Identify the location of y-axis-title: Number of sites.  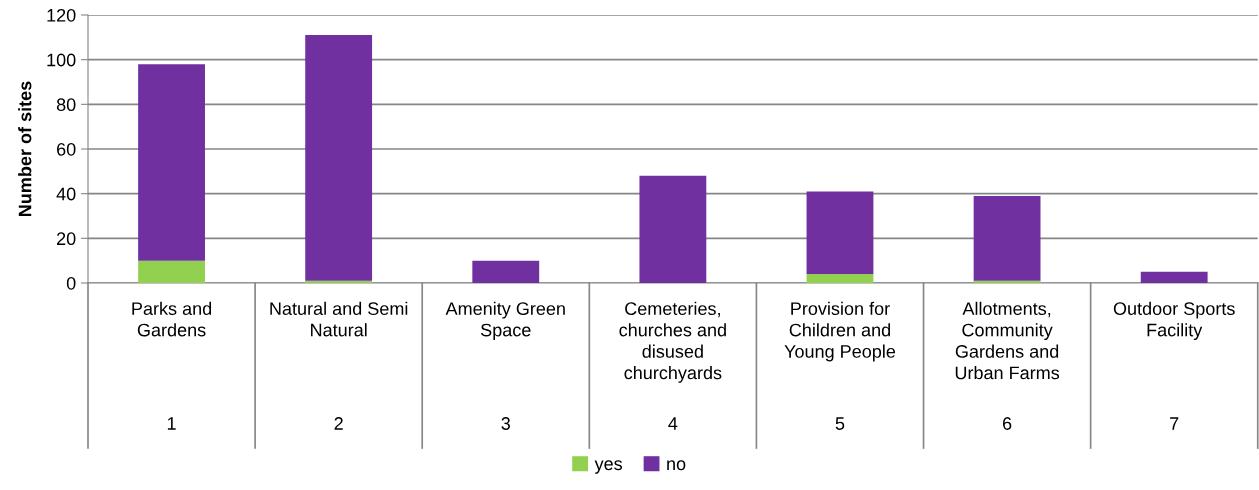
(25, 149).